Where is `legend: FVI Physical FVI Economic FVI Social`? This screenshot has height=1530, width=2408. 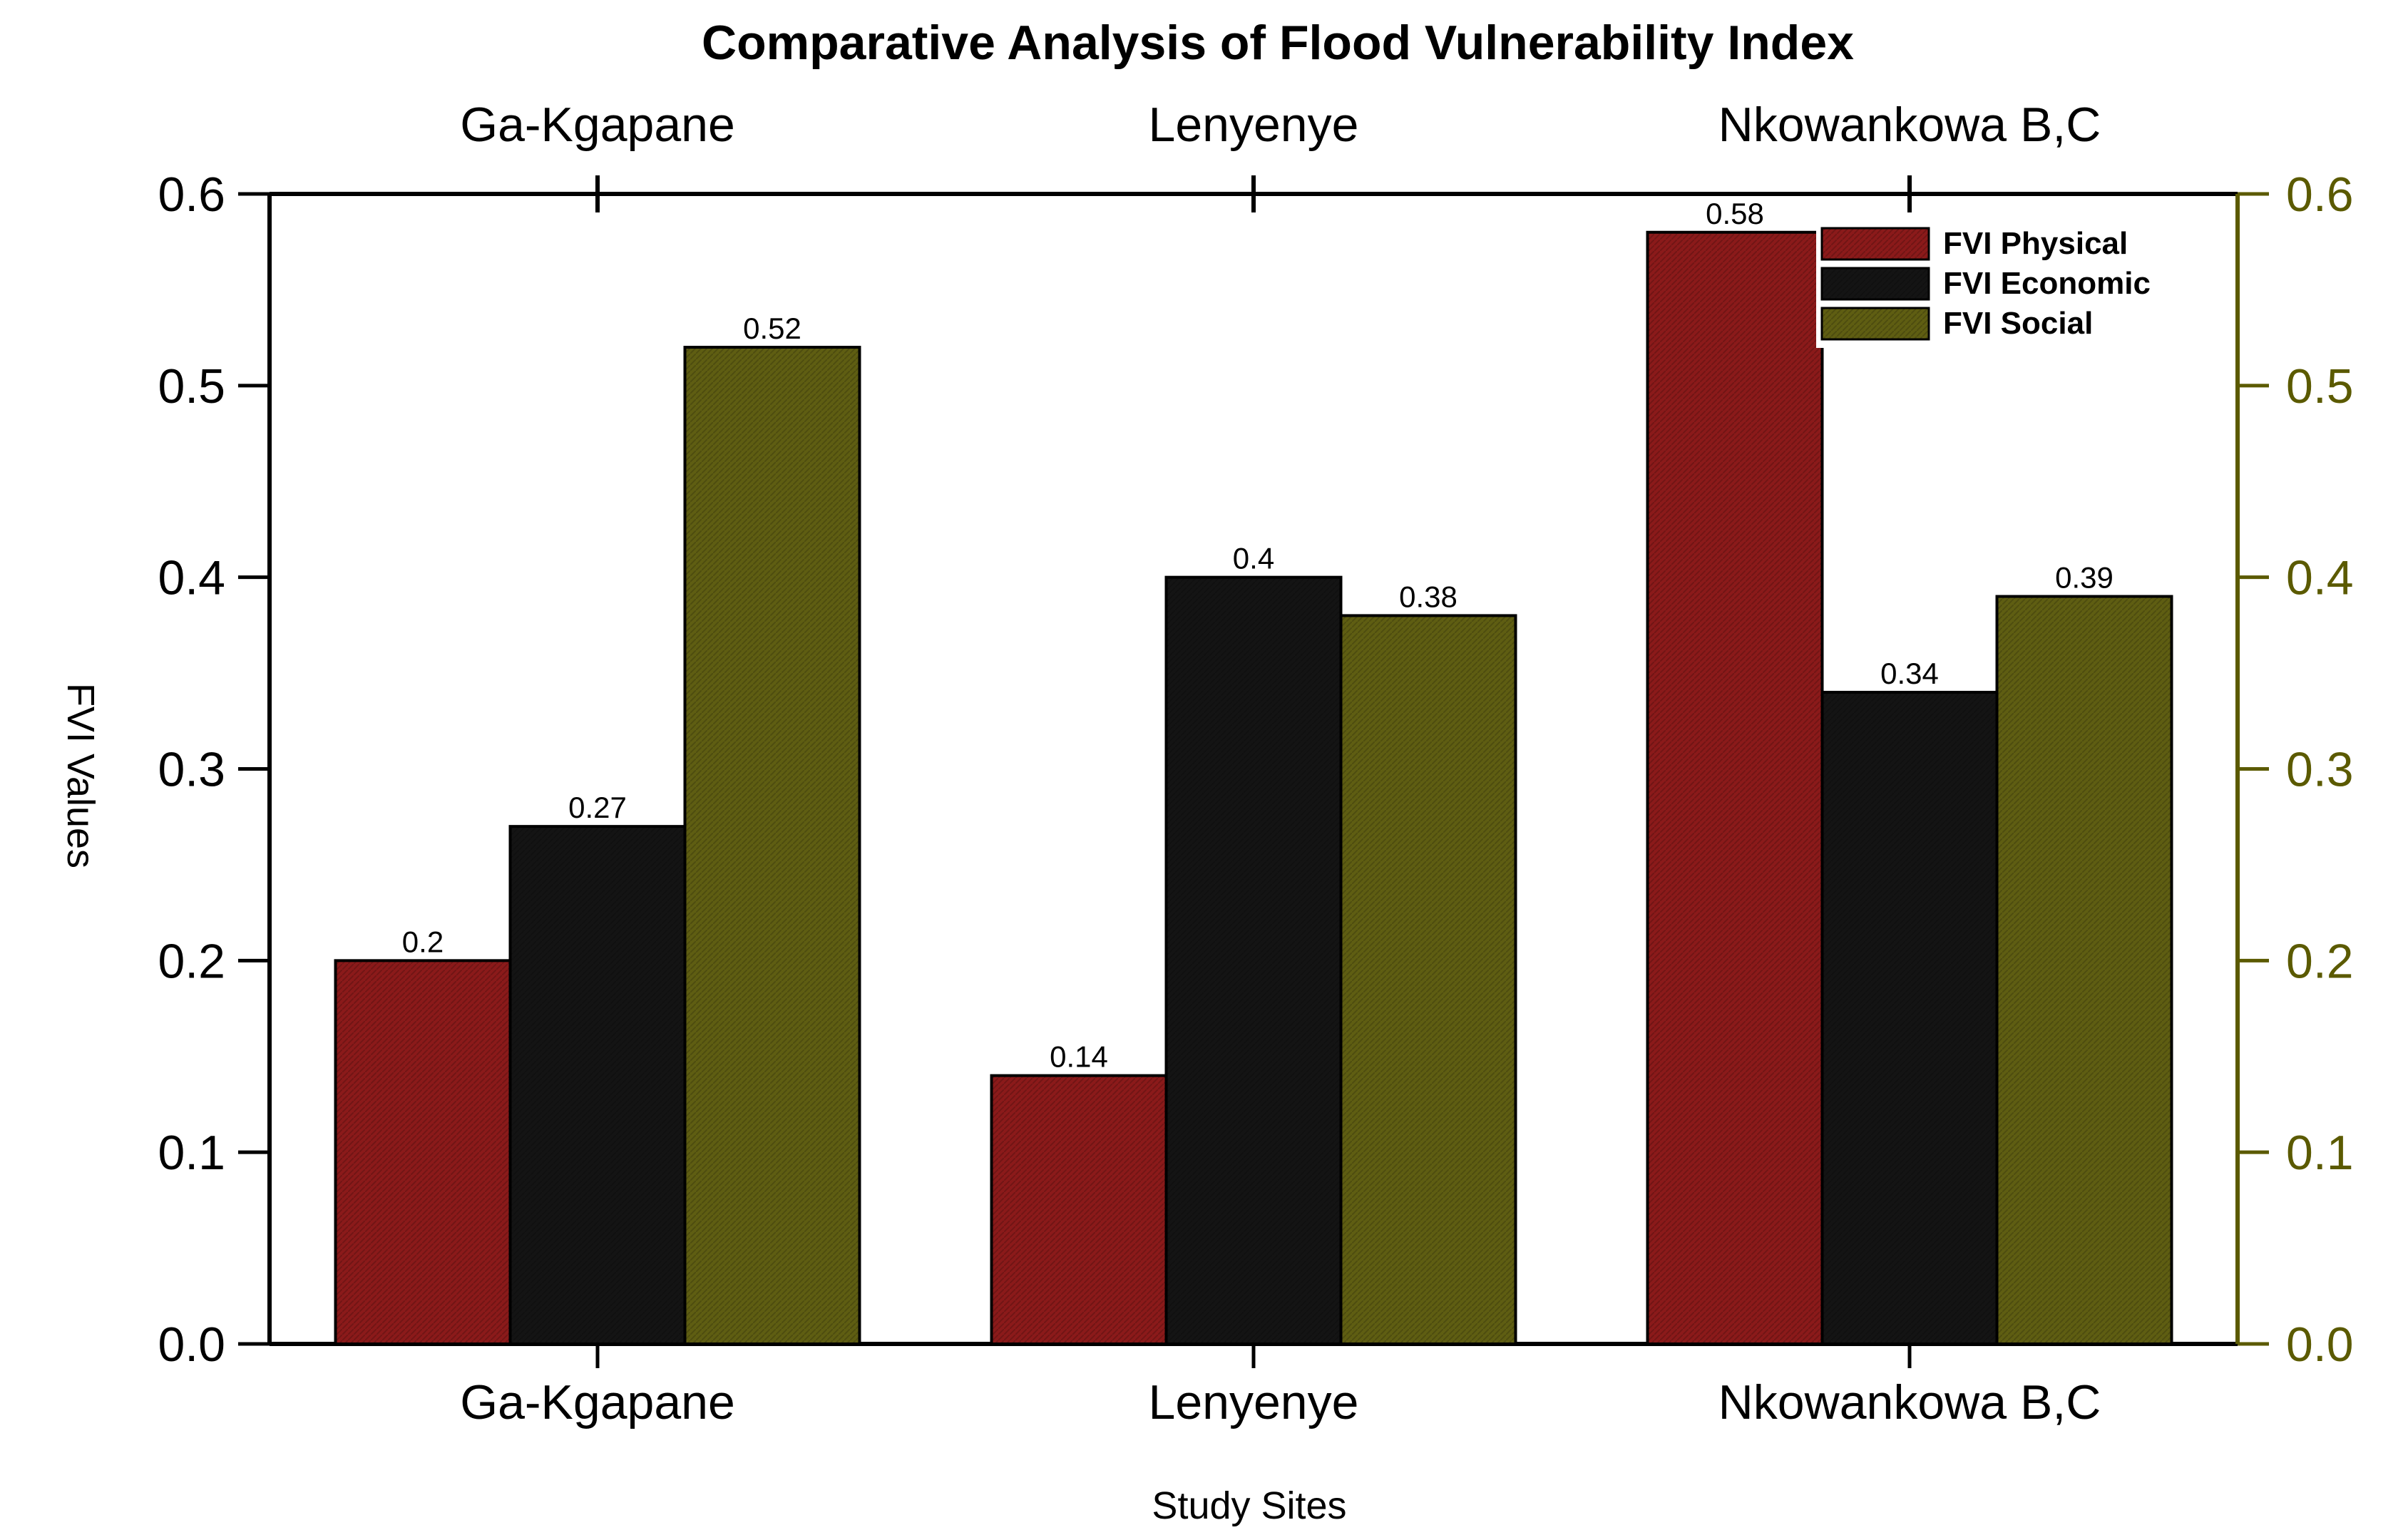
legend: FVI Physical FVI Economic FVI Social is located at coordinates (2023, 285).